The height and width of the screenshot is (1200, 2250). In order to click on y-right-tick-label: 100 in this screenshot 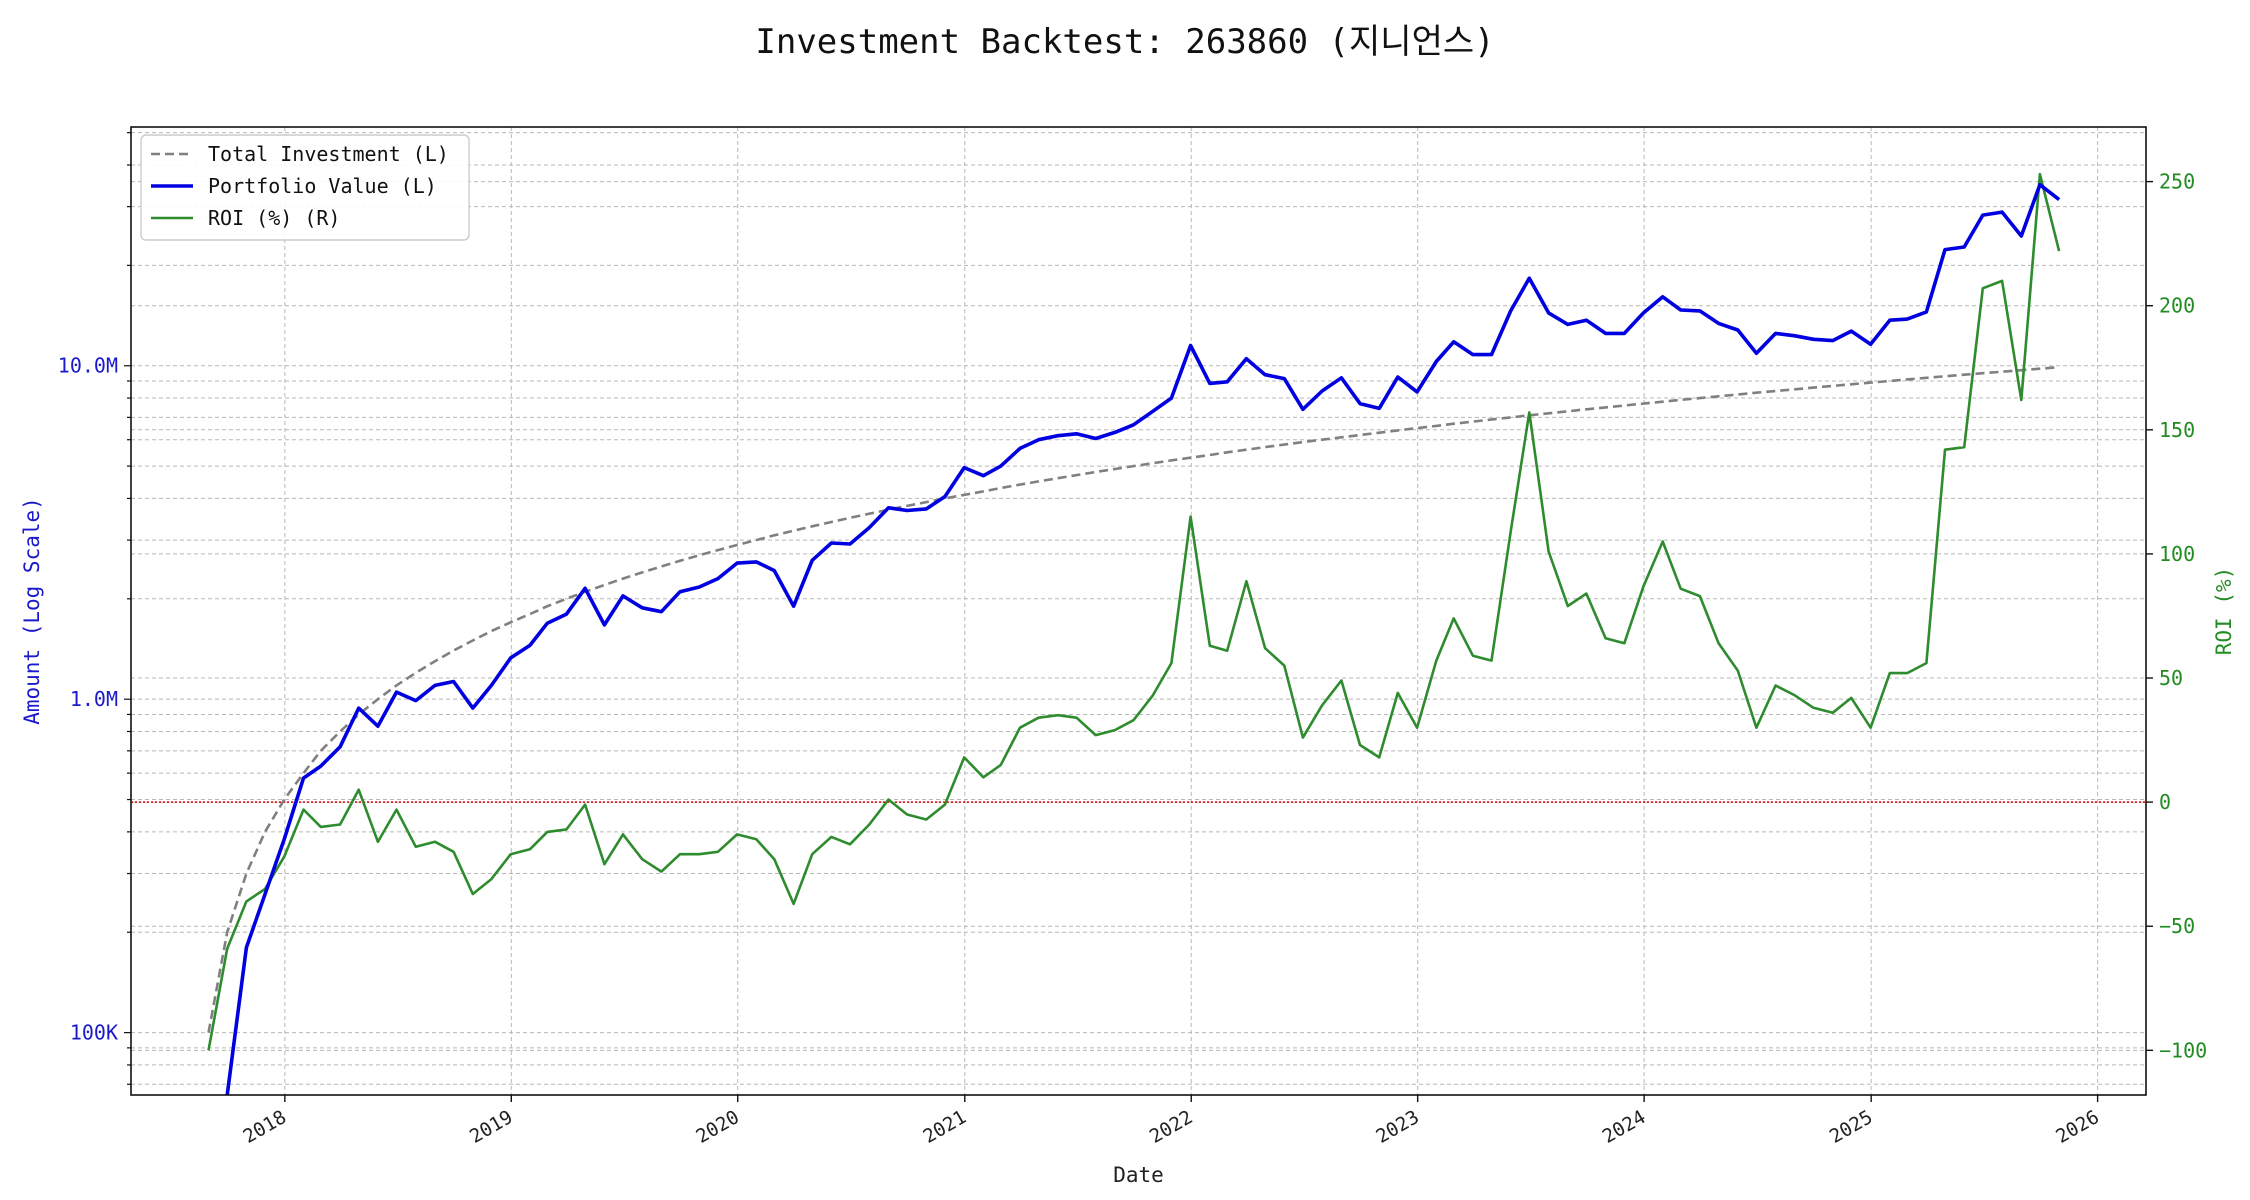, I will do `click(2177, 554)`.